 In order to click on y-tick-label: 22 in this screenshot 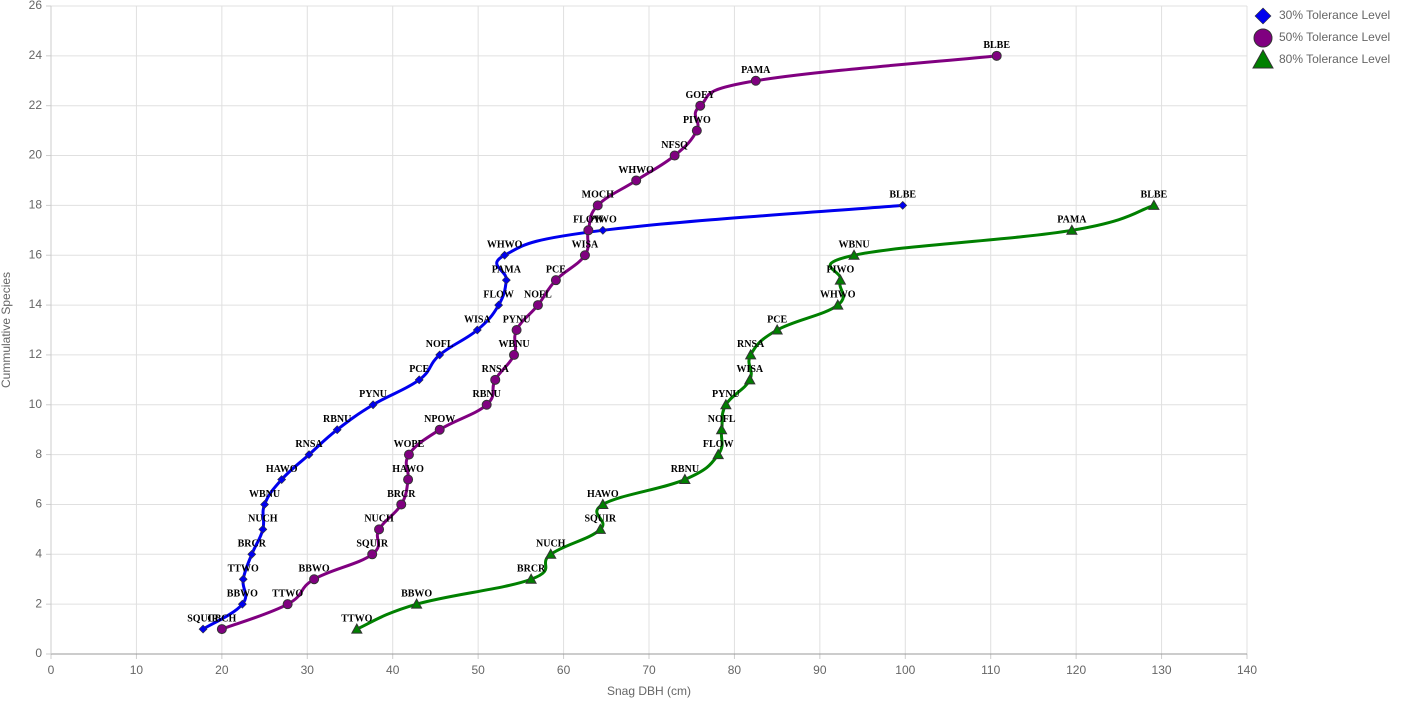, I will do `click(36, 105)`.